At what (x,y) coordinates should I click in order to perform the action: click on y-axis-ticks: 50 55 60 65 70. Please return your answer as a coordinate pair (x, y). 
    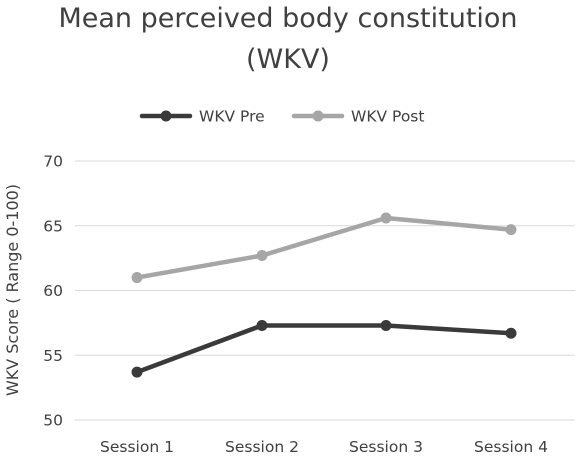
    Looking at the image, I should click on (53, 291).